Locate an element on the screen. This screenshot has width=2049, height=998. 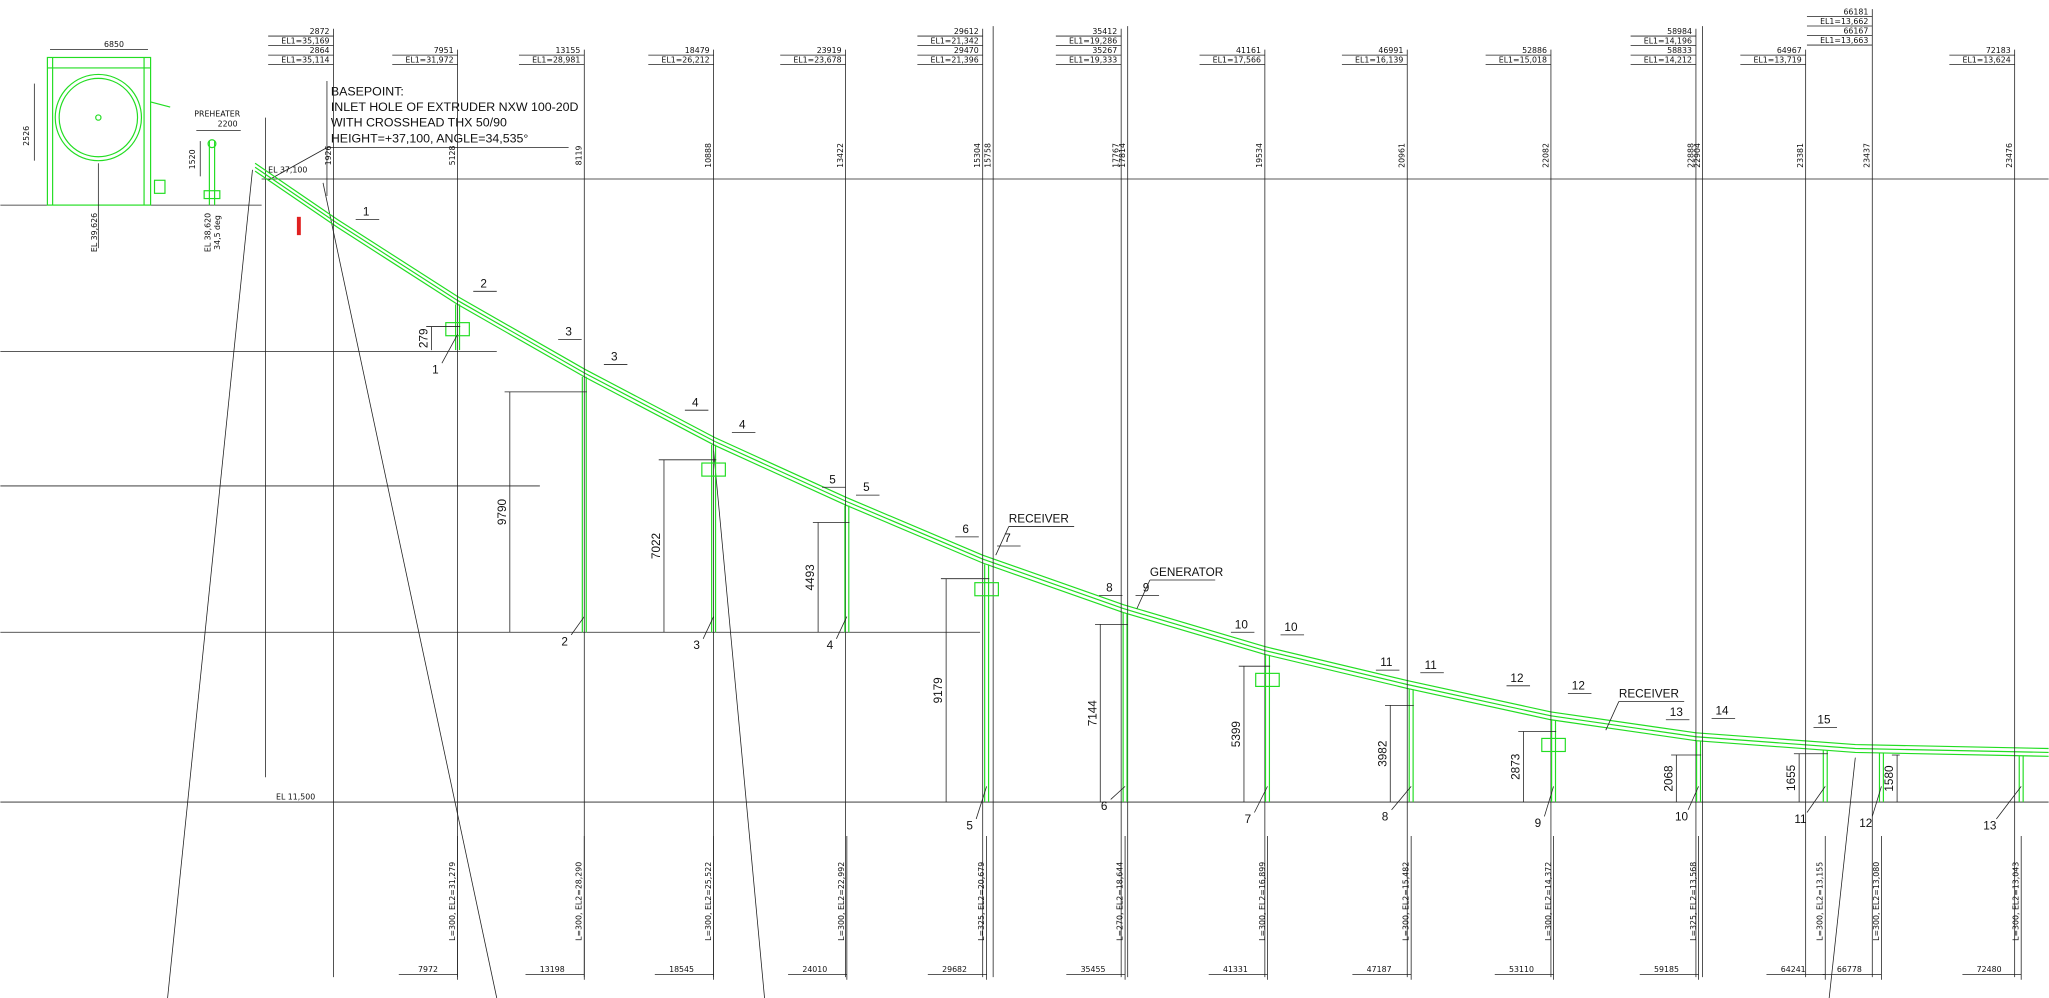
station-dimension: 29612 is located at coordinates (966, 31).